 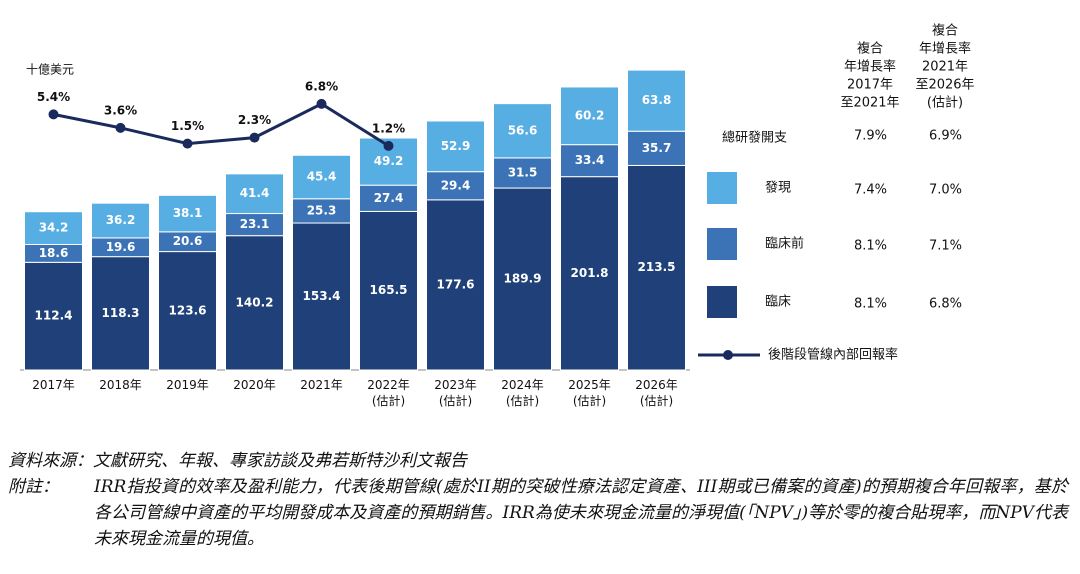 I want to click on x-tick-label: 2022年(估計), so click(x=388, y=393).